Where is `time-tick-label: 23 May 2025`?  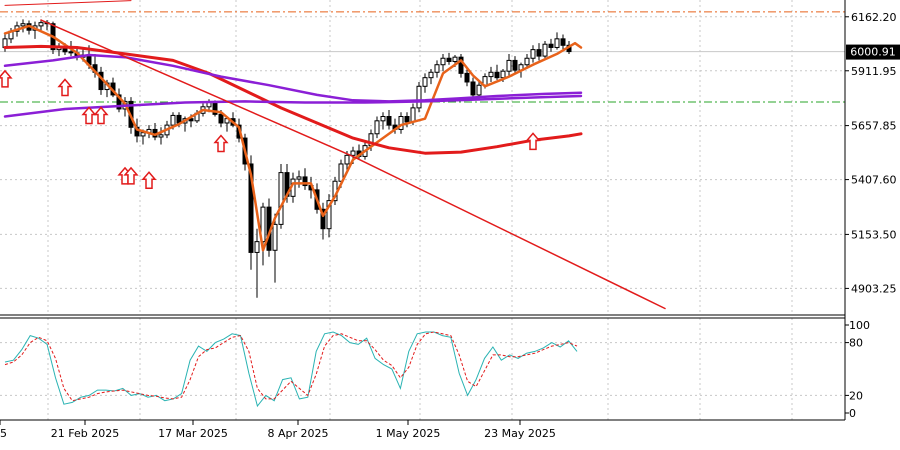
time-tick-label: 23 May 2025 is located at coordinates (520, 433).